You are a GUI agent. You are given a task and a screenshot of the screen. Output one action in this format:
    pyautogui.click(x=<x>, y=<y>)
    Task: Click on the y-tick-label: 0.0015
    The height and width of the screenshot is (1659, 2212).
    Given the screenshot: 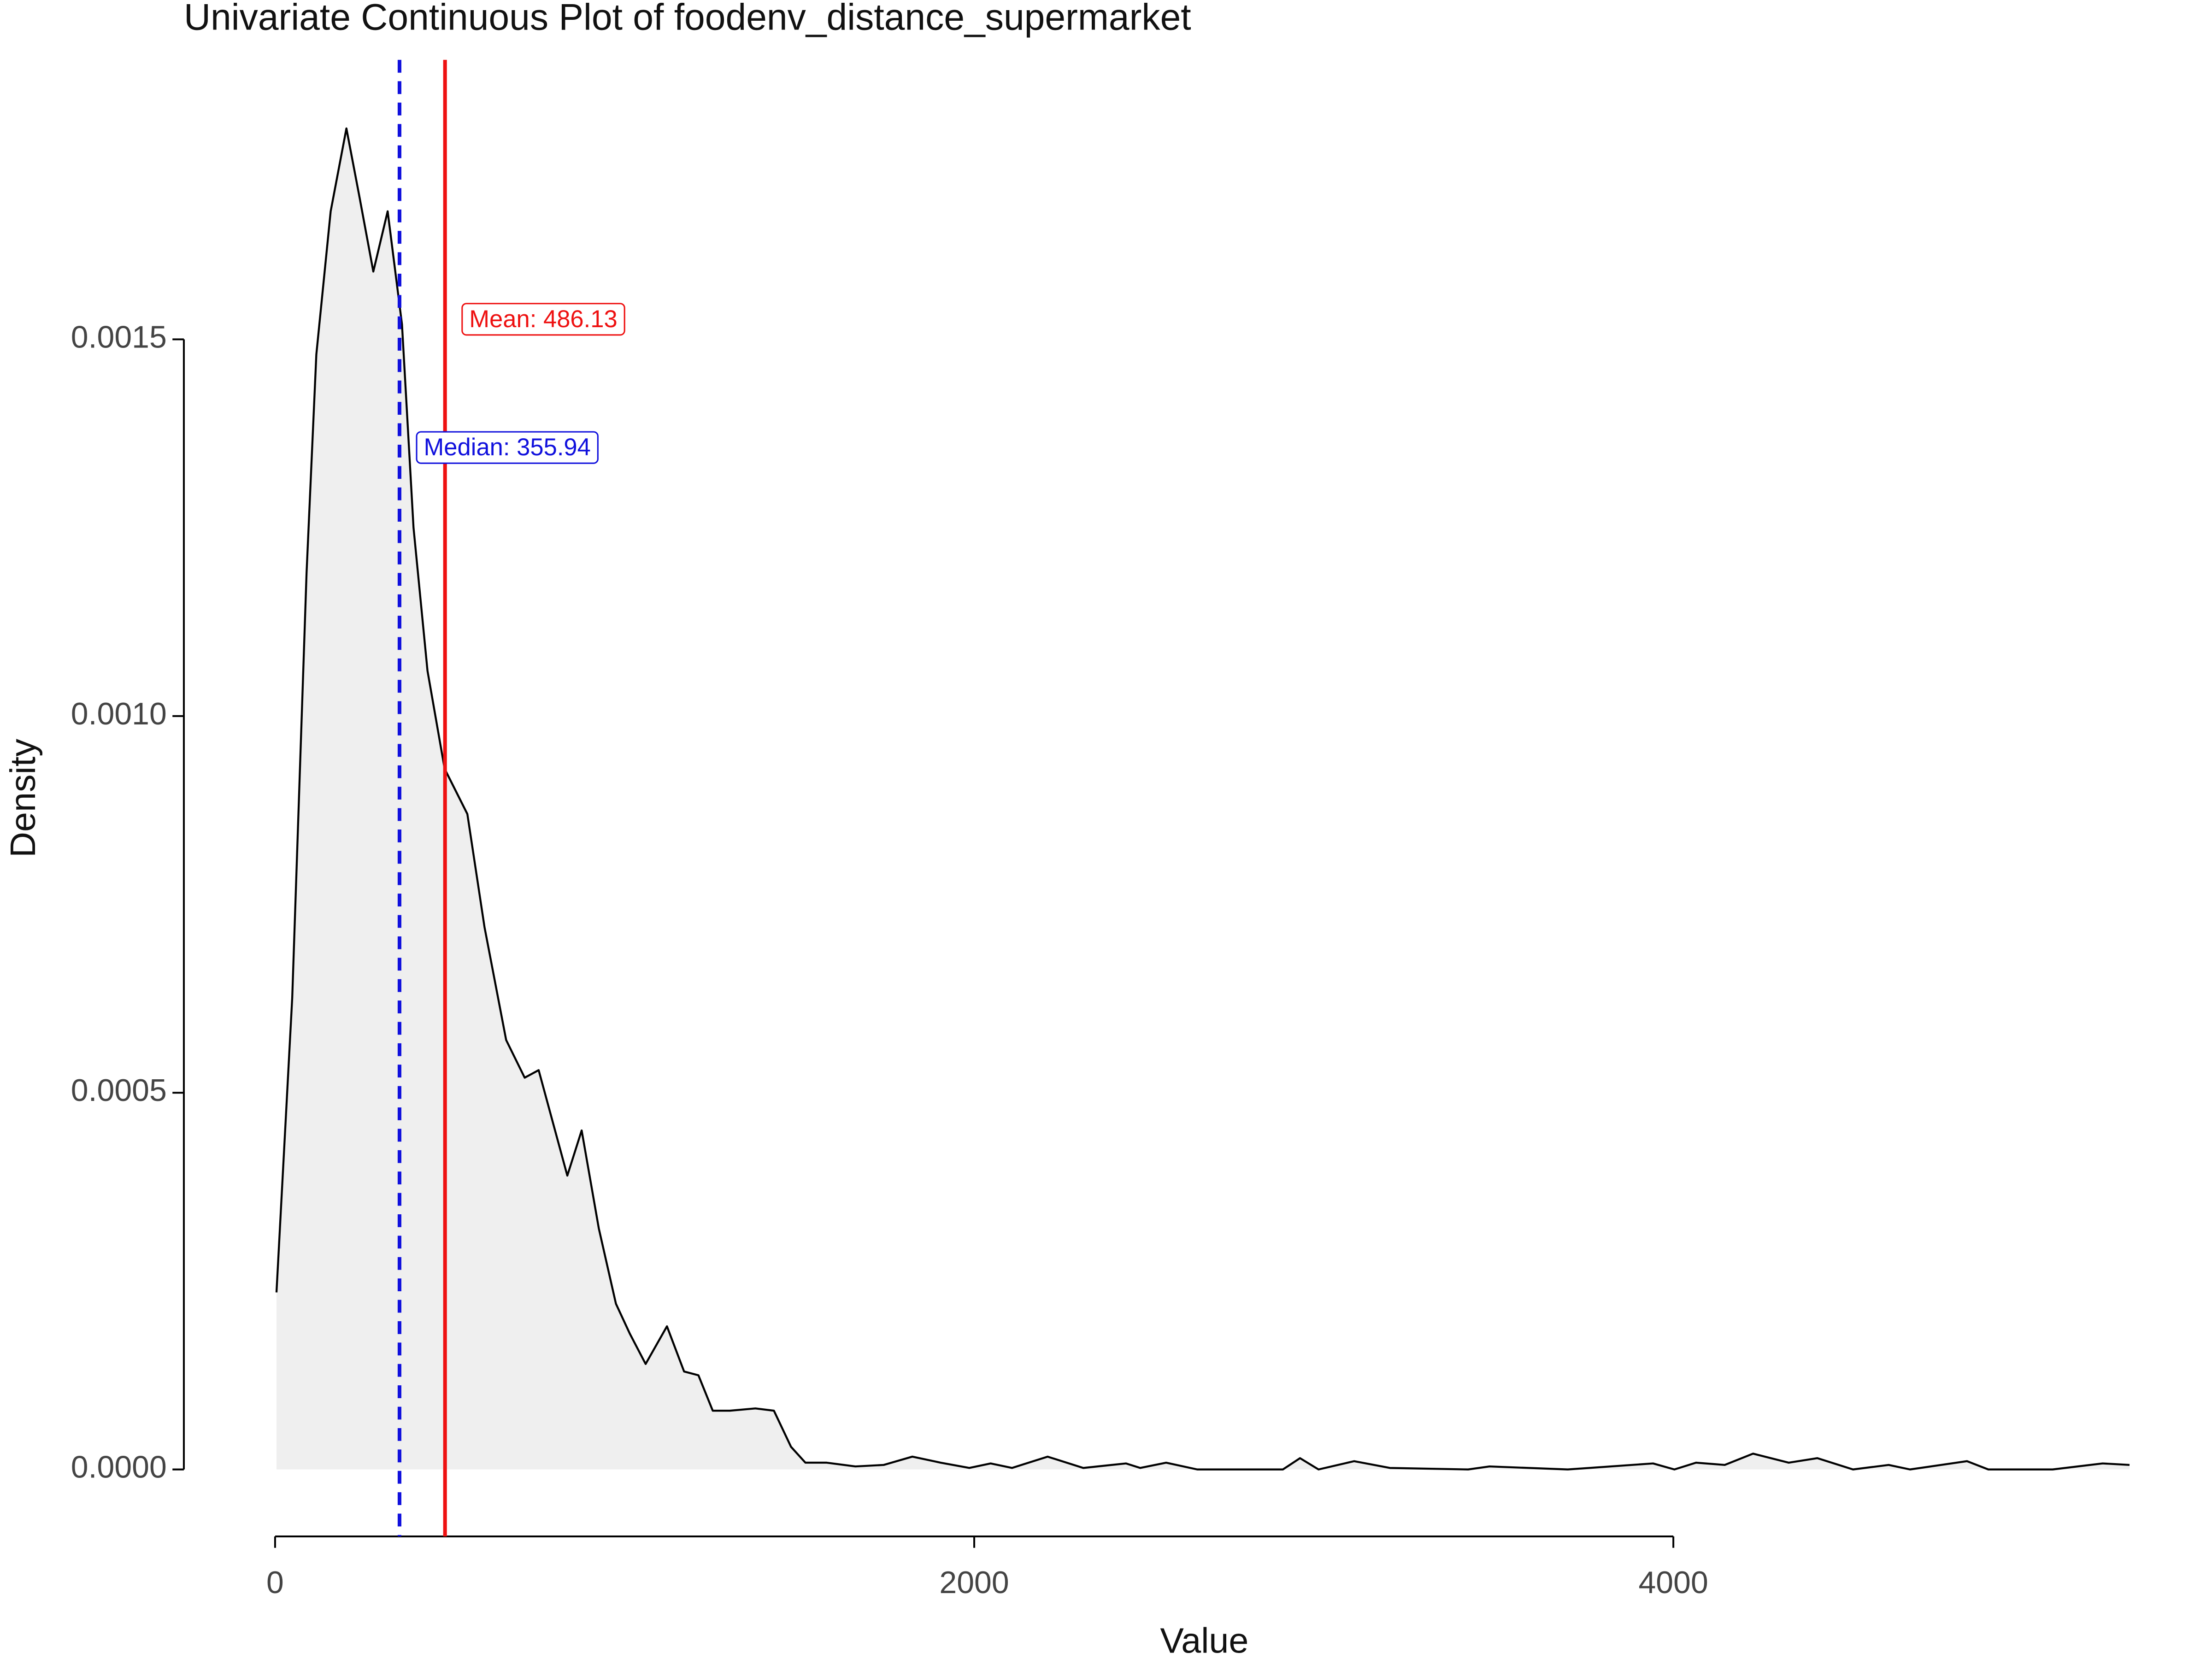 What is the action you would take?
    pyautogui.click(x=119, y=336)
    